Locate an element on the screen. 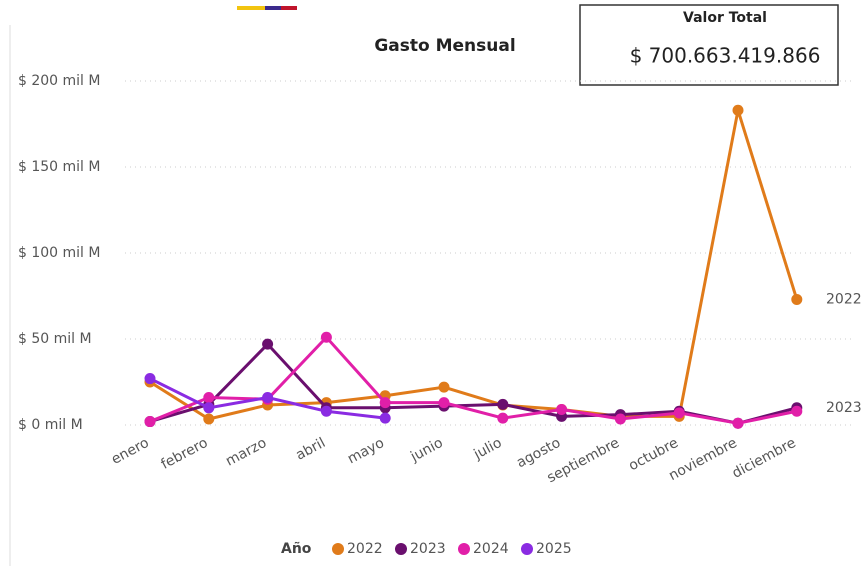 This screenshot has width=867, height=571. end-label: 2023 is located at coordinates (844, 408).